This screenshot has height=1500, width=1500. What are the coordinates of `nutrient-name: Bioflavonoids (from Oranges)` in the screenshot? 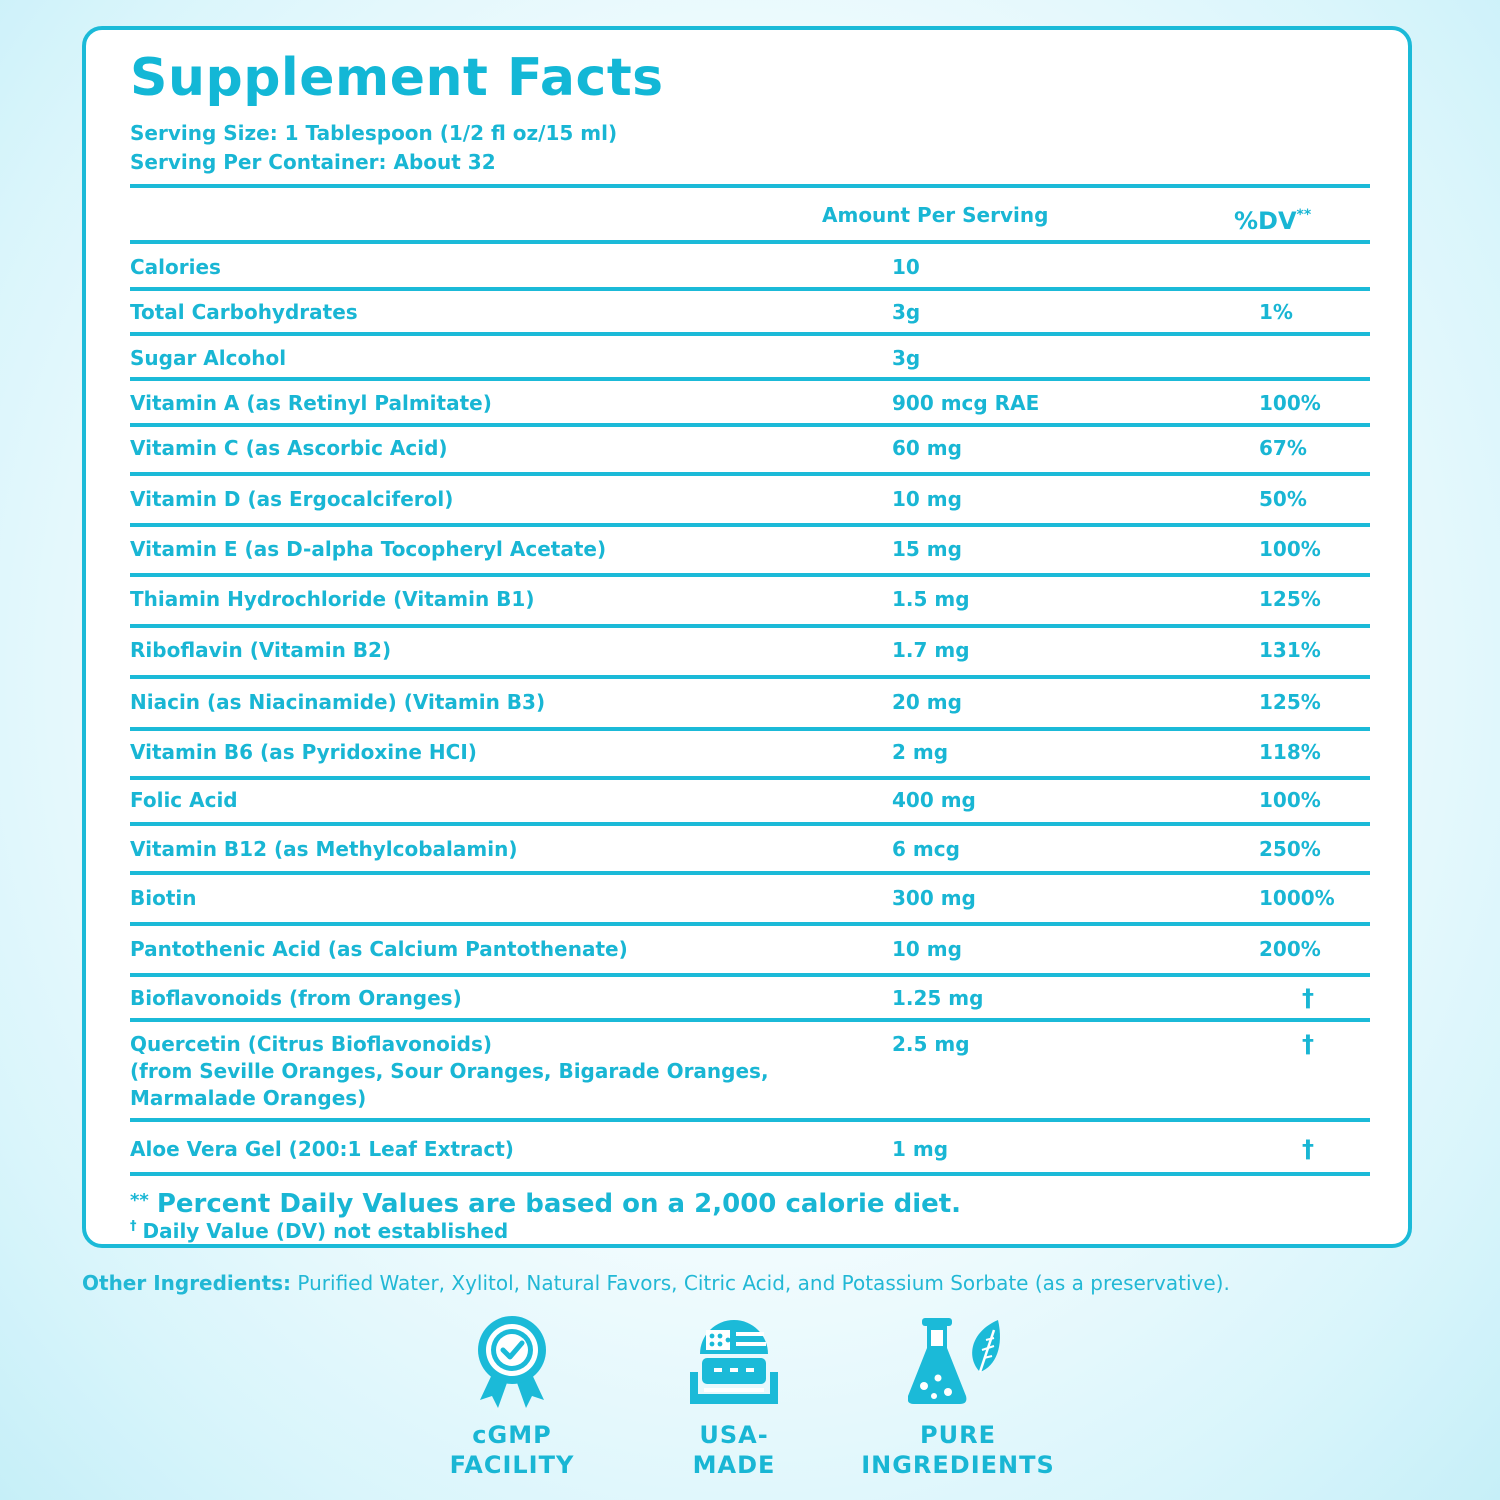 It's located at (296, 998).